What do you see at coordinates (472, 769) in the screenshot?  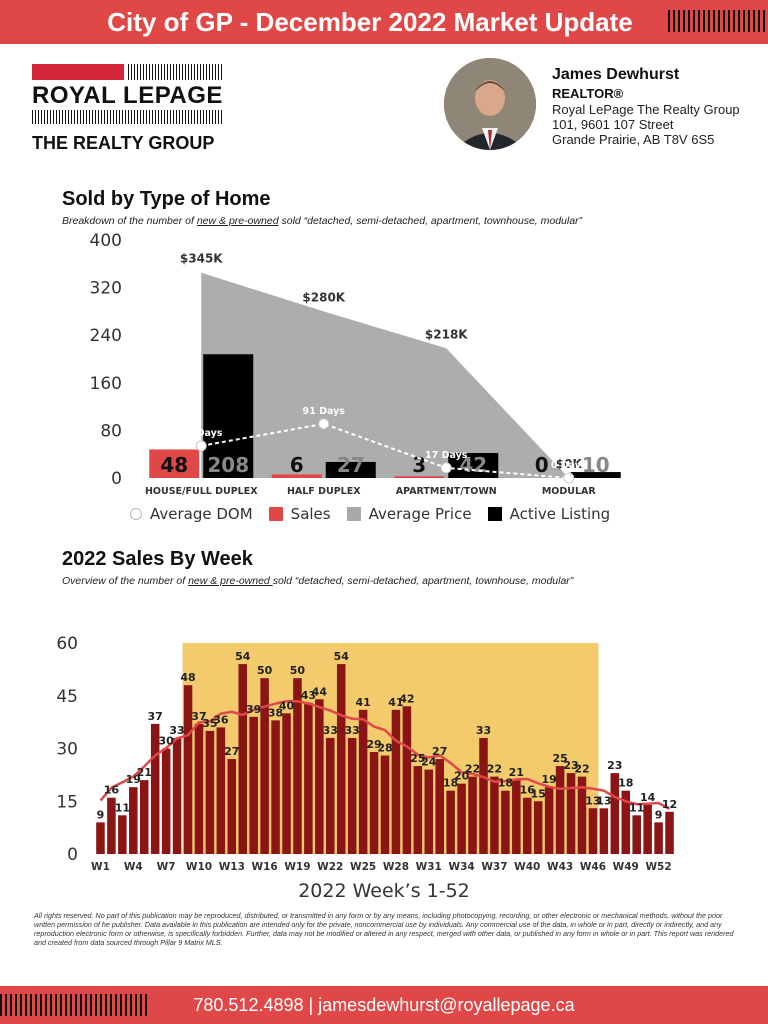 I see `chart2-data-label: 22` at bounding box center [472, 769].